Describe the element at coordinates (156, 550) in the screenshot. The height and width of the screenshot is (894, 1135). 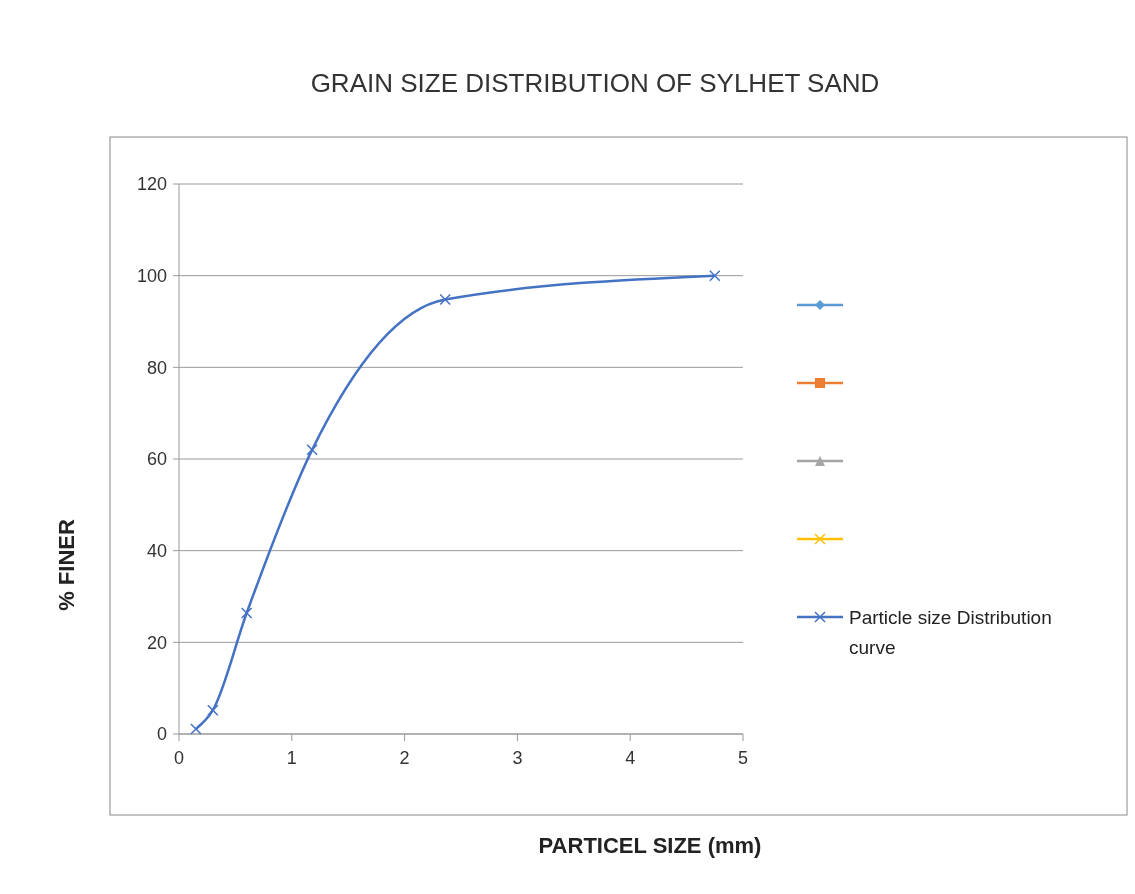
I see `y-tick-label: 40` at that location.